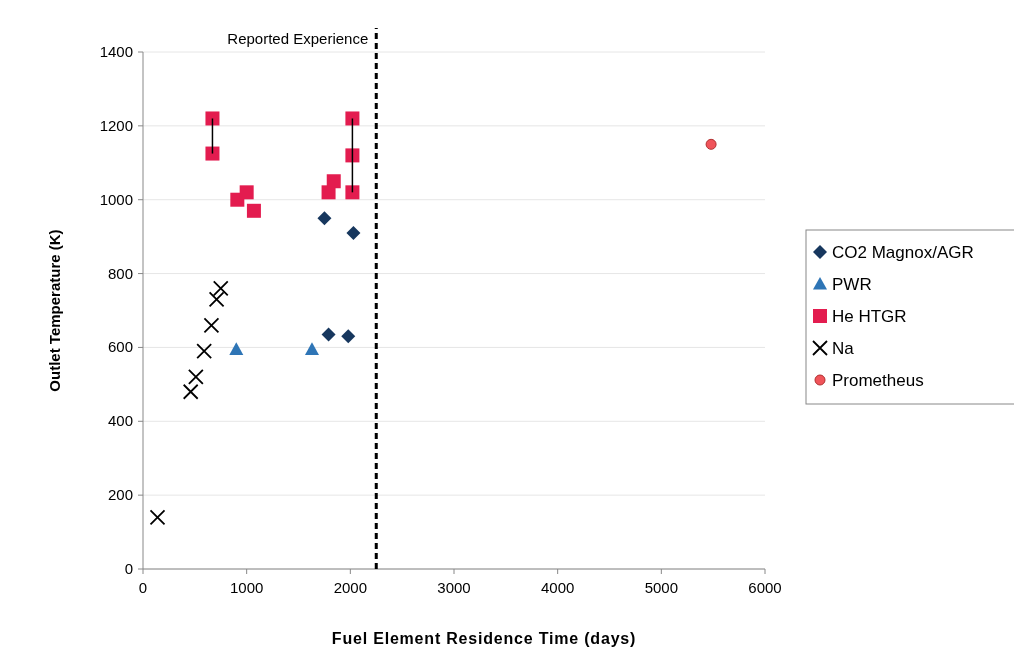 Image resolution: width=1014 pixels, height=660 pixels. I want to click on x-tick-label: 5000, so click(661, 587).